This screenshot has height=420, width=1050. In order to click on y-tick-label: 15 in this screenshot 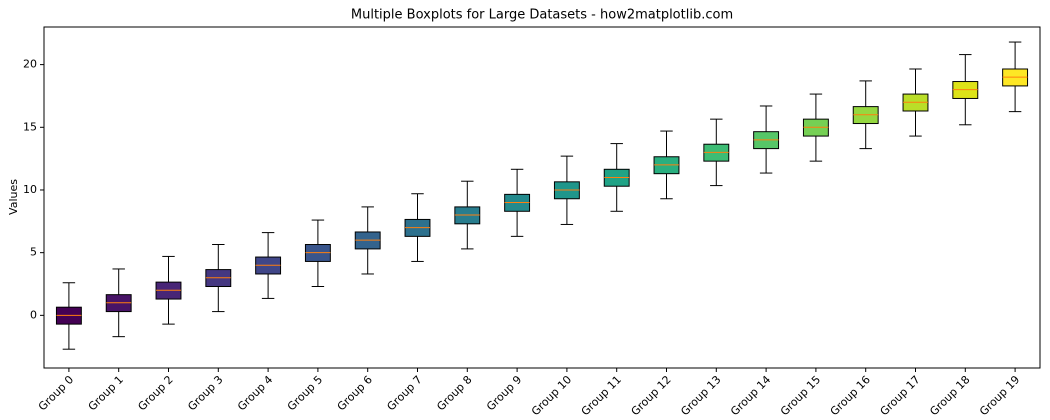, I will do `click(30, 126)`.